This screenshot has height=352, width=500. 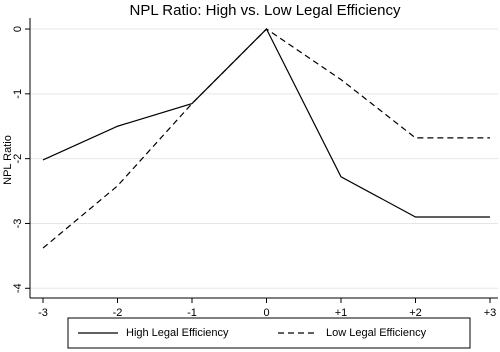 I want to click on x-tick-label: -2, so click(x=118, y=313).